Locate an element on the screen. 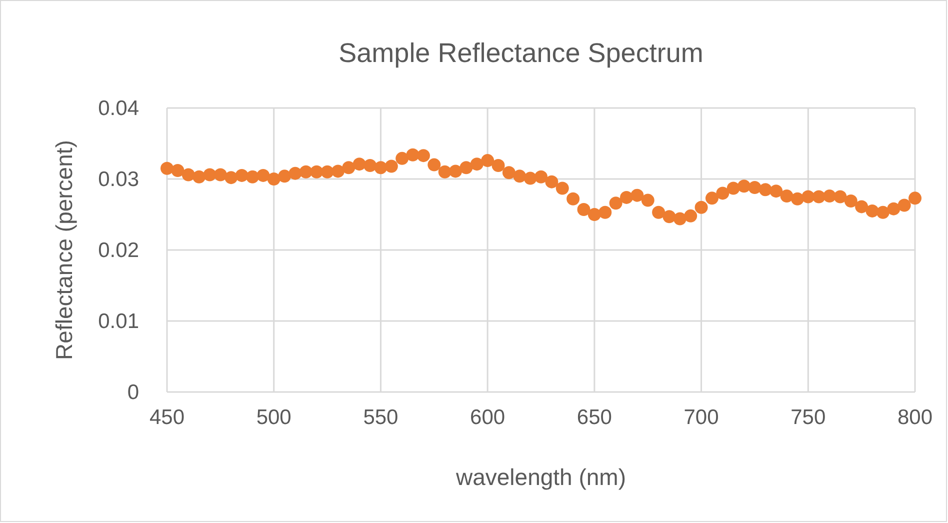 The image size is (948, 523). x-tick-label: 800 is located at coordinates (915, 417).